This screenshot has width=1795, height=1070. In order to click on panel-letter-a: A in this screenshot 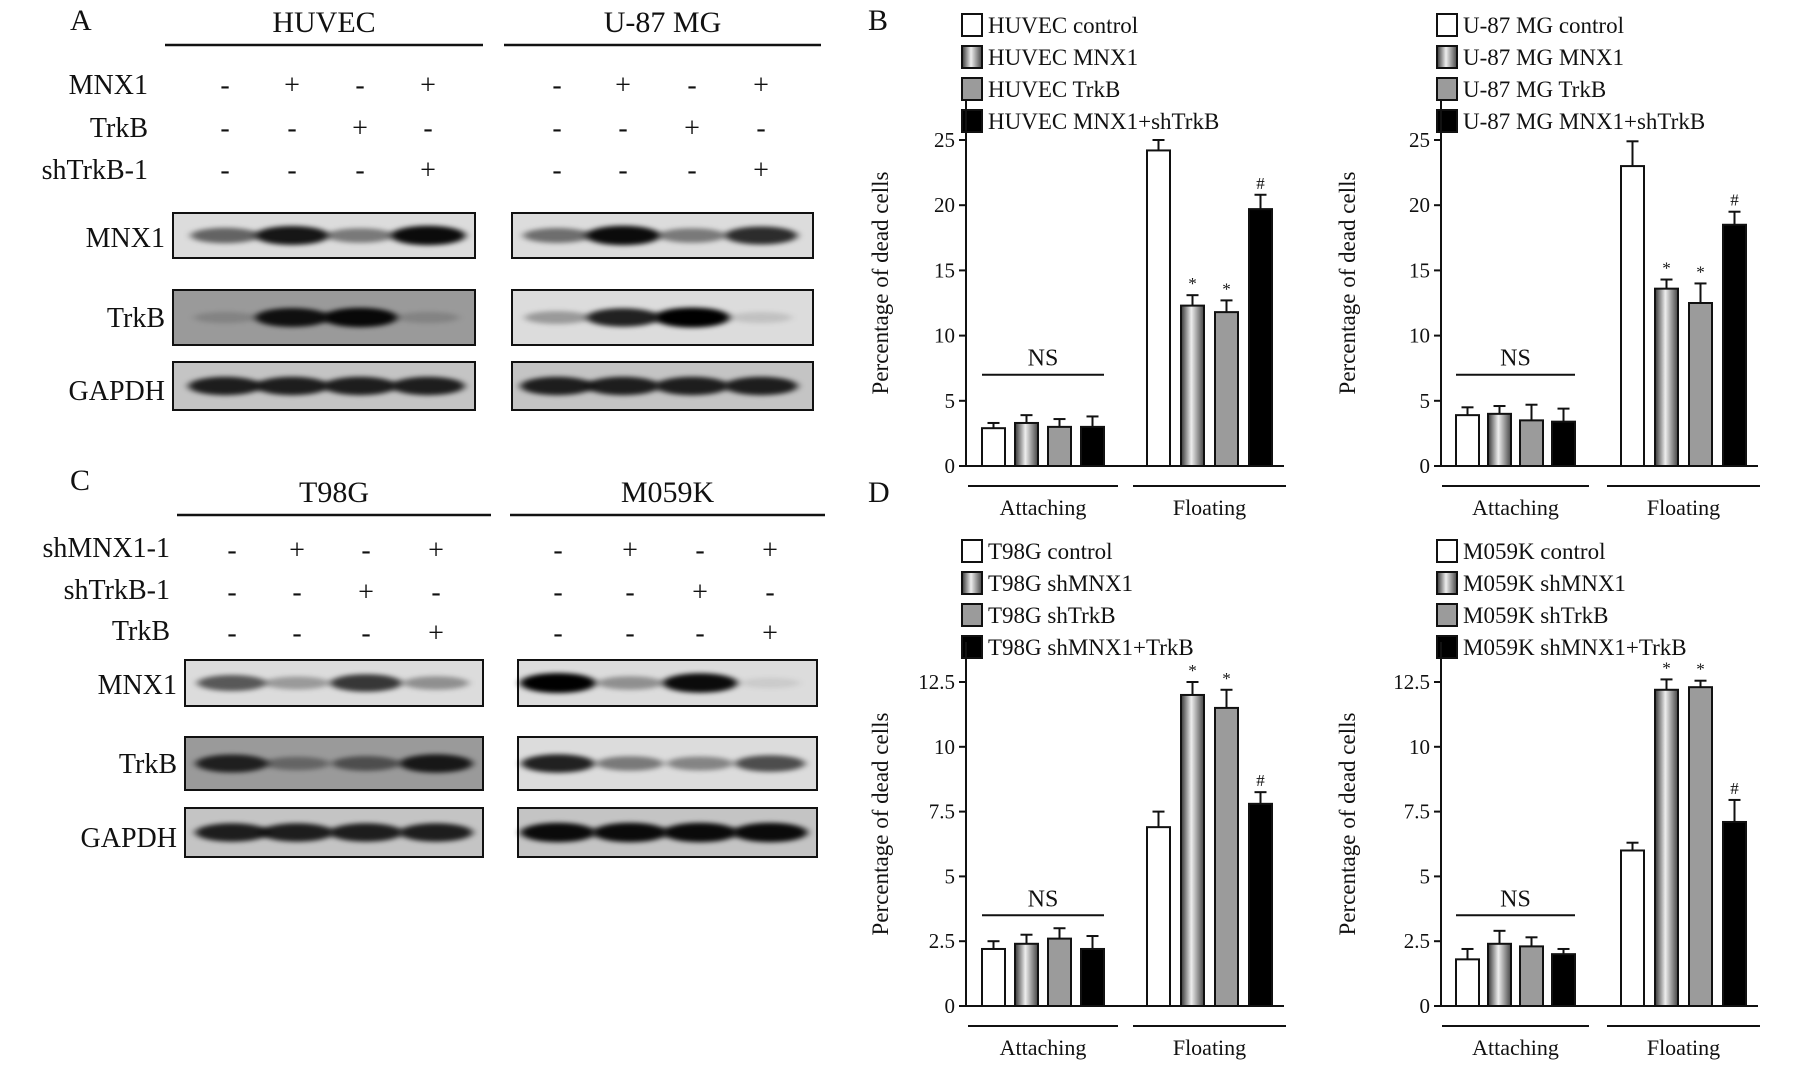, I will do `click(81, 20)`.